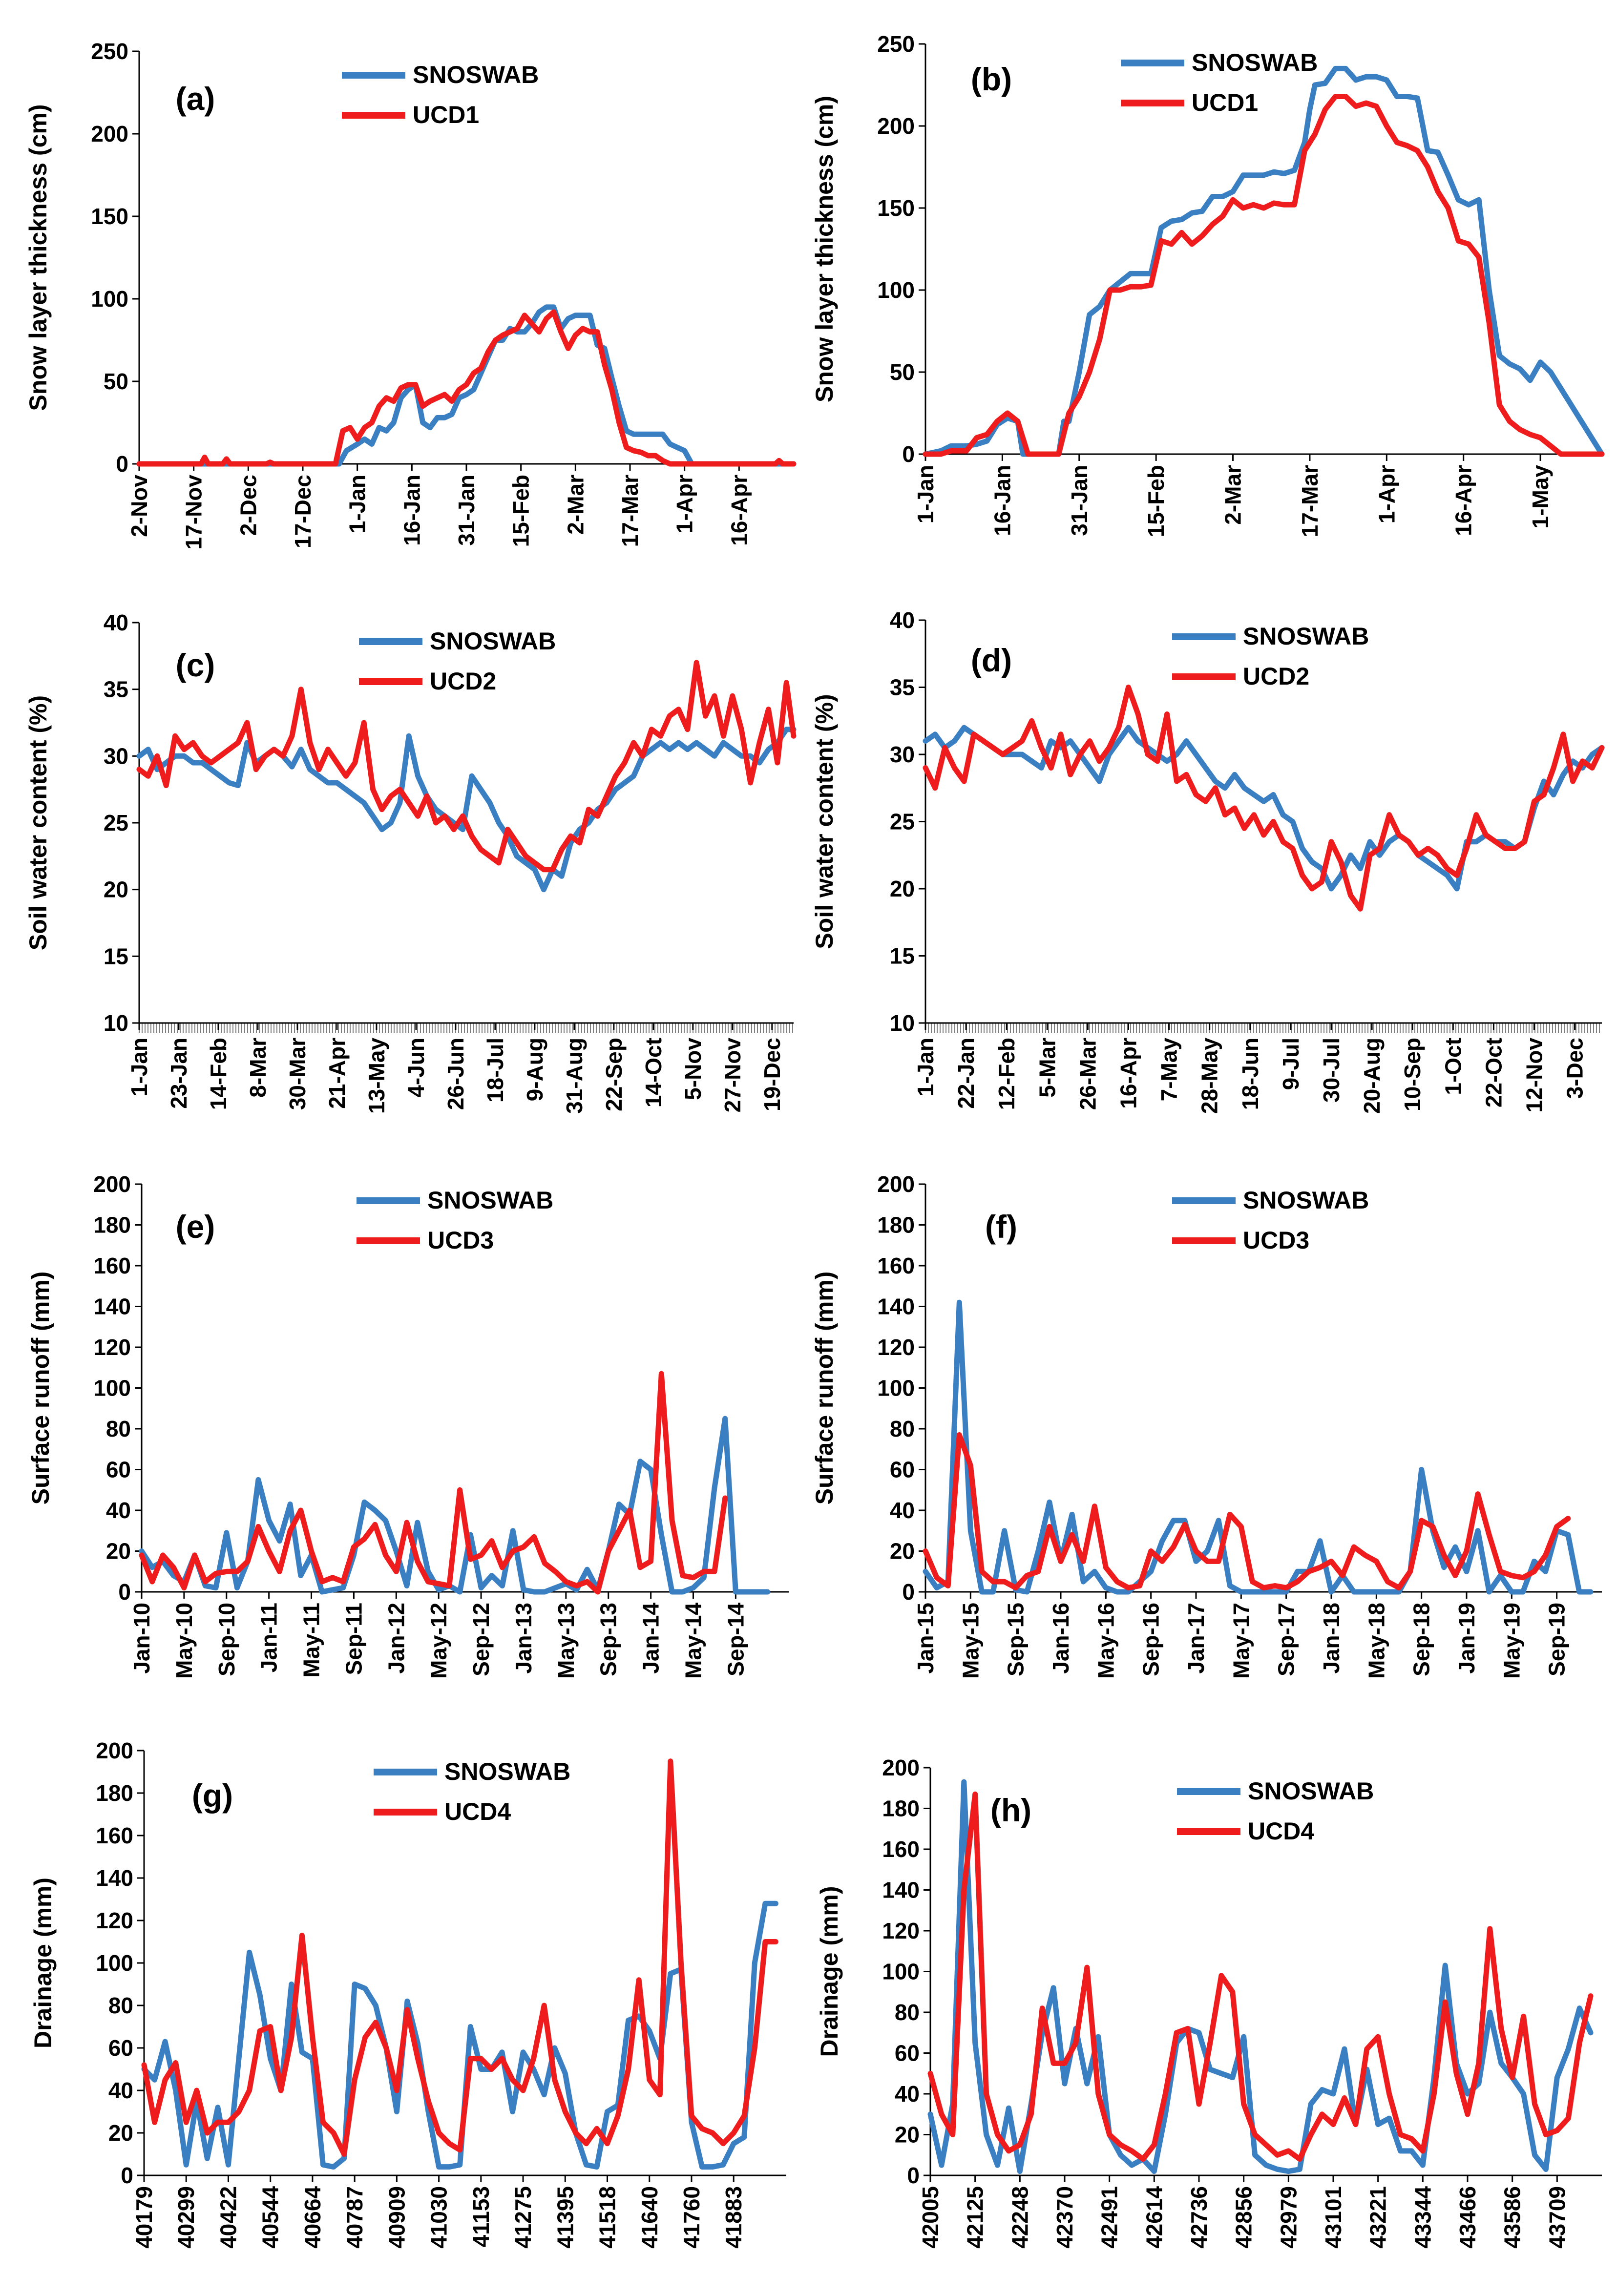 The height and width of the screenshot is (2296, 1617). Describe the element at coordinates (466, 810) in the screenshot. I see `series-line-snoswab` at that location.